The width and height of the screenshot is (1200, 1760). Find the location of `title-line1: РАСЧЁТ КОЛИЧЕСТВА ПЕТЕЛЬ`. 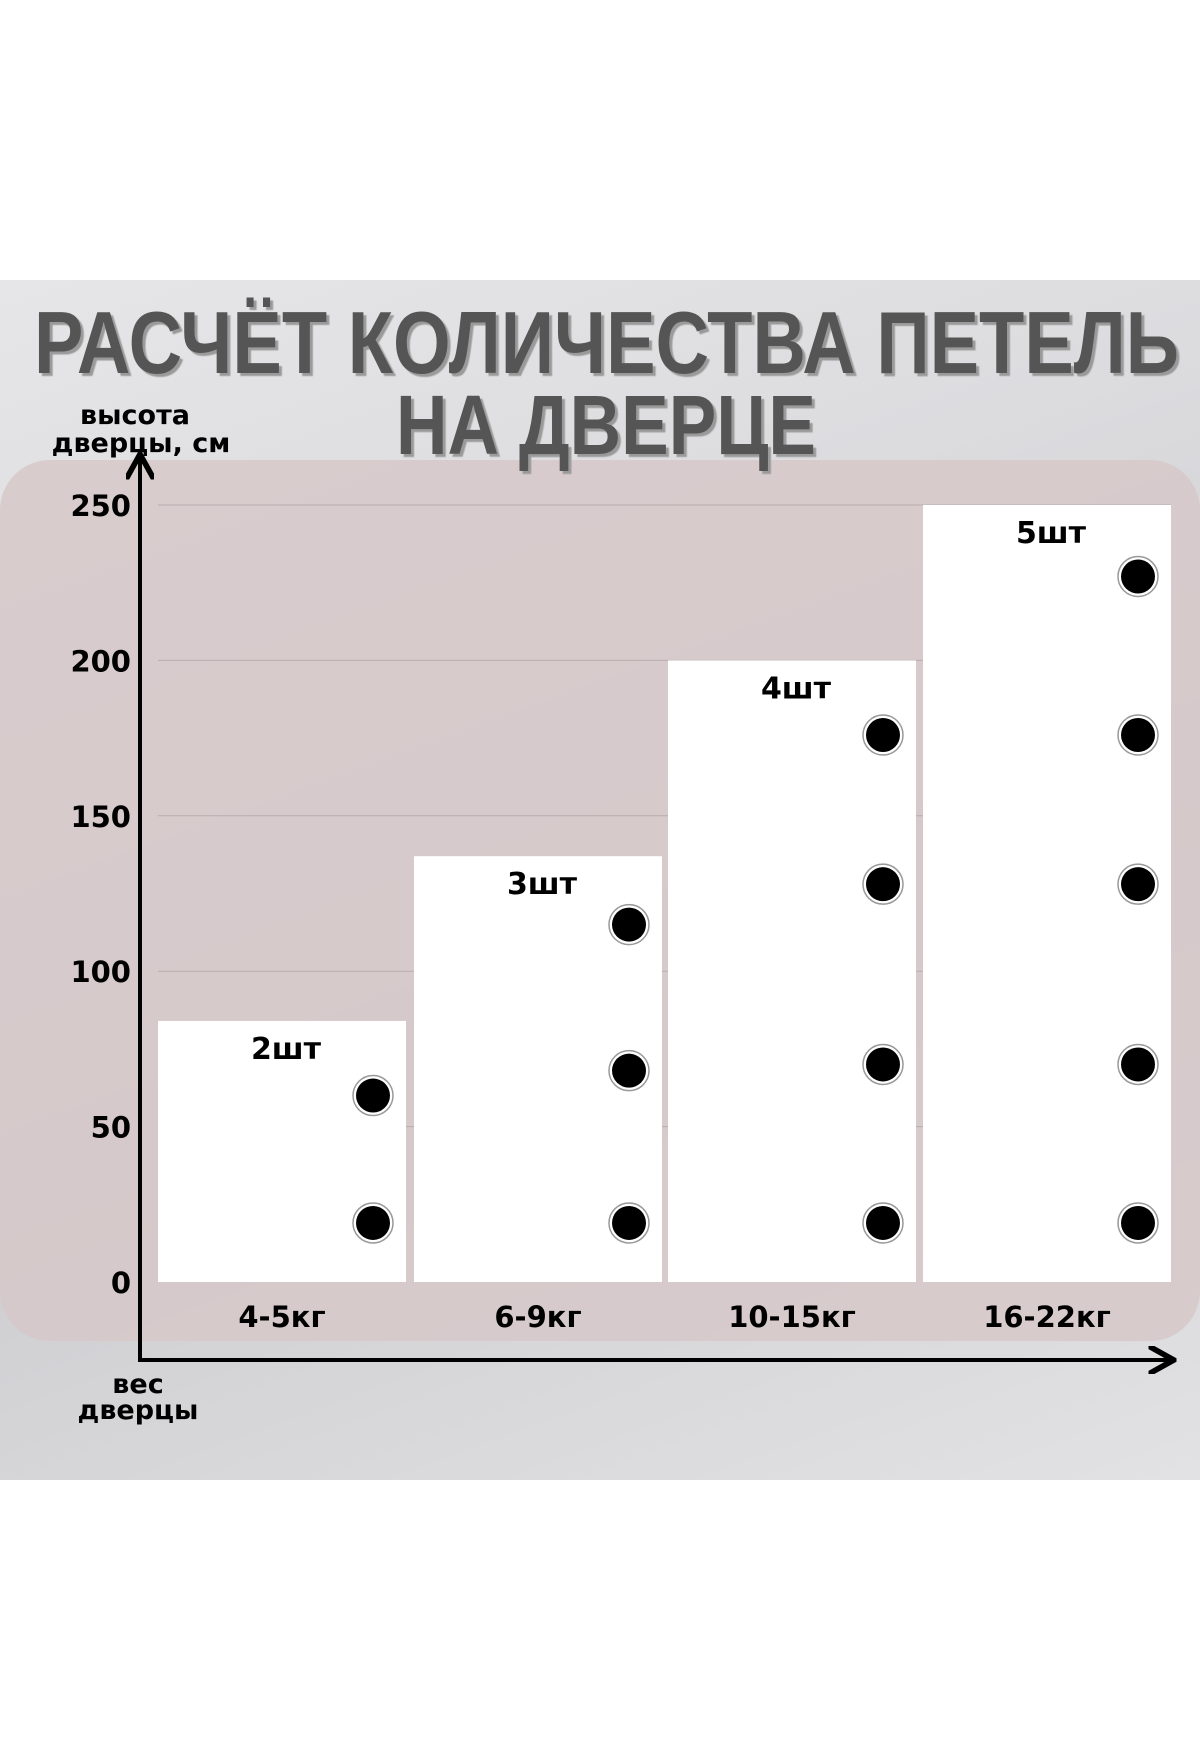

title-line1: РАСЧЁТ КОЛИЧЕСТВА ПЕТЕЛЬ is located at coordinates (606, 342).